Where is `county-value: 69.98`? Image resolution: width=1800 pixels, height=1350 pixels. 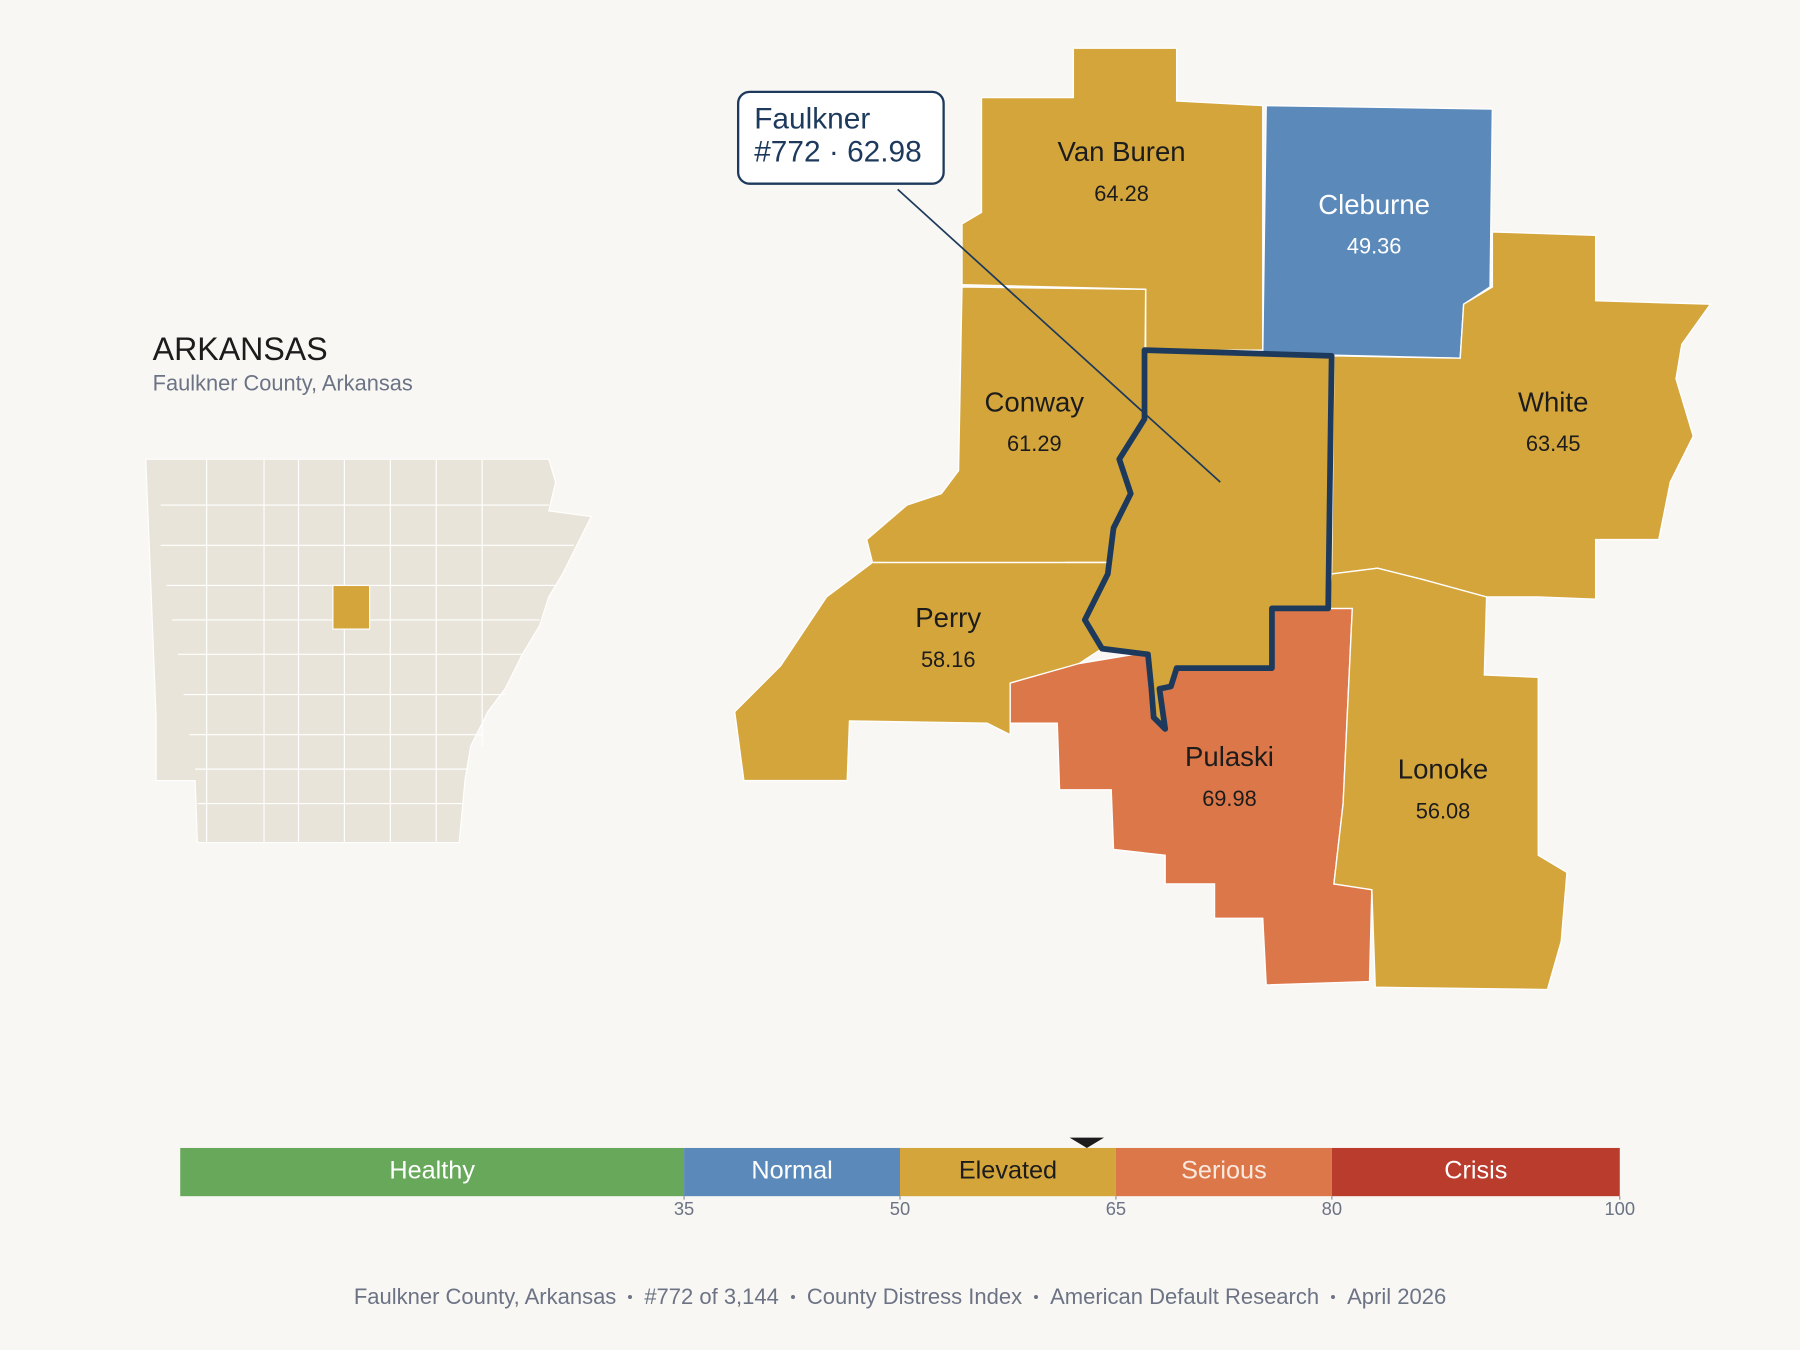 county-value: 69.98 is located at coordinates (1229, 798).